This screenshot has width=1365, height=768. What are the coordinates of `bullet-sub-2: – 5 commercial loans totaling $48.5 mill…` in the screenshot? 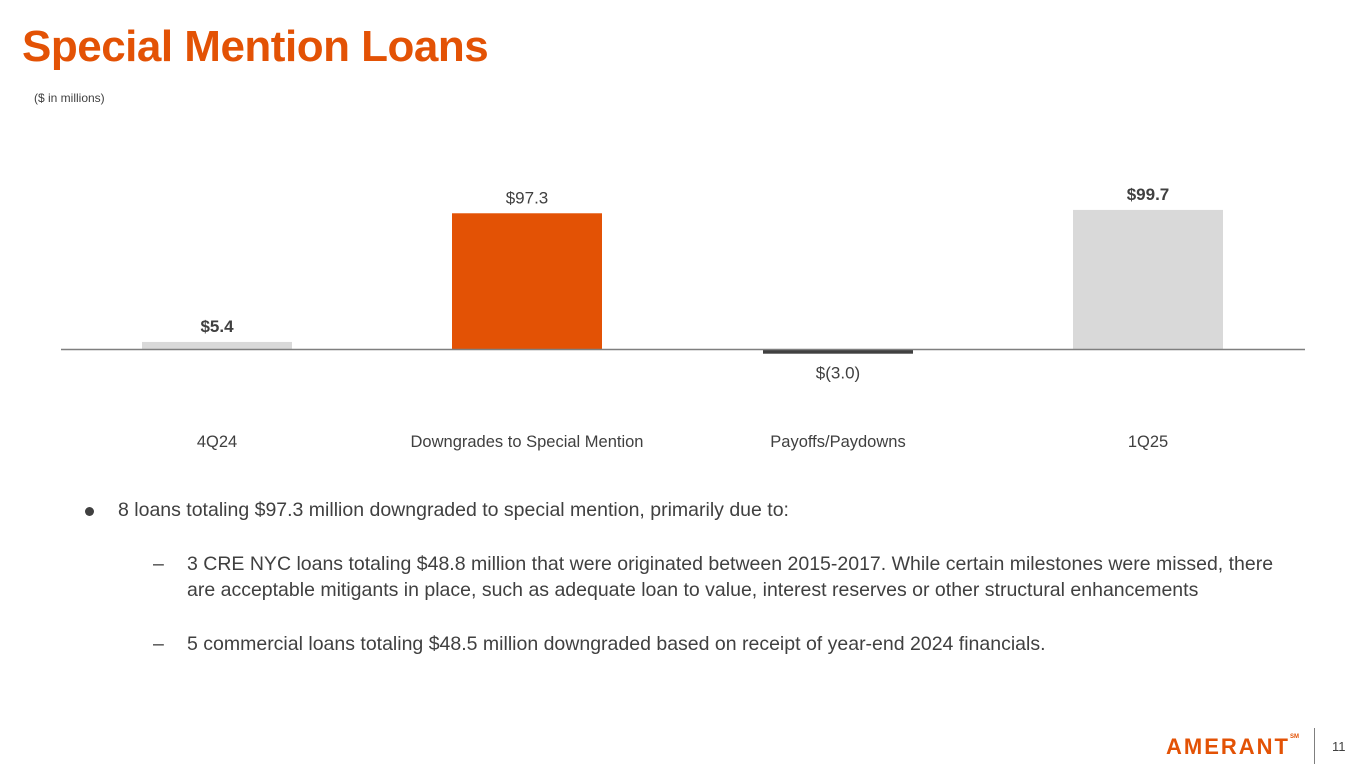 It's located at (691, 644).